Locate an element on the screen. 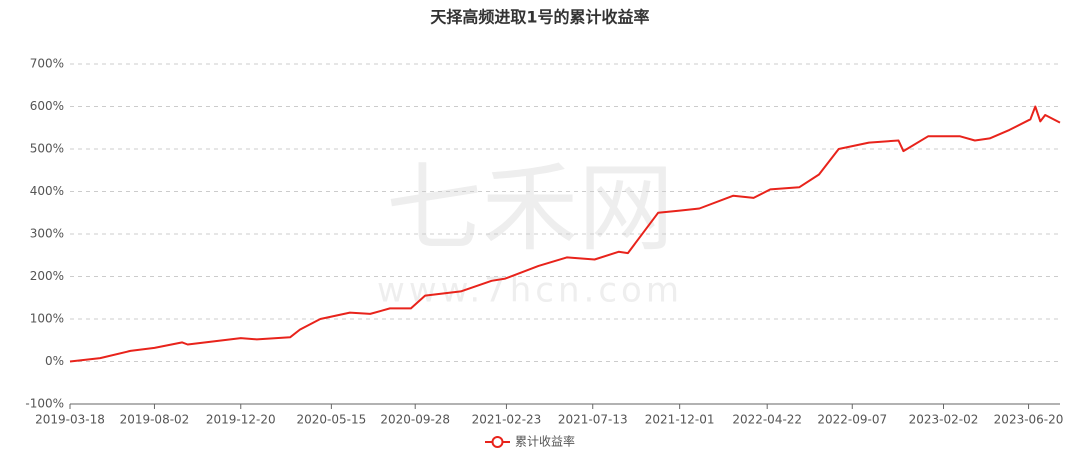 The width and height of the screenshot is (1080, 459). x-tick-label: 2021-07-13 is located at coordinates (593, 420).